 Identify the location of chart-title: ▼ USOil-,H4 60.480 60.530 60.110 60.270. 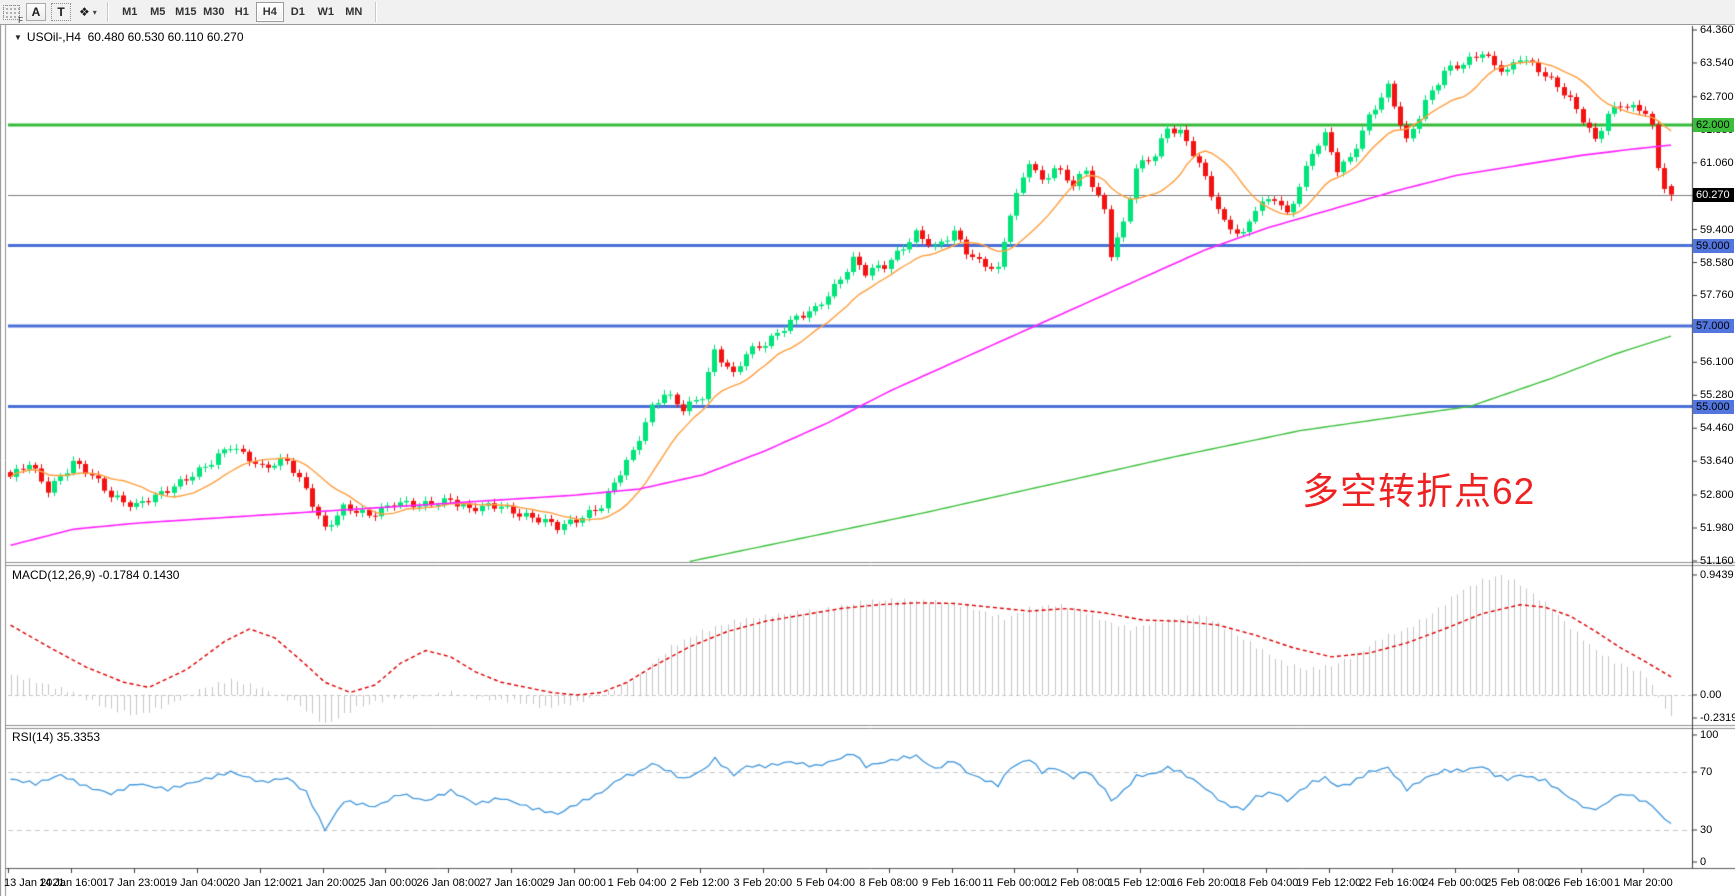
(129, 37).